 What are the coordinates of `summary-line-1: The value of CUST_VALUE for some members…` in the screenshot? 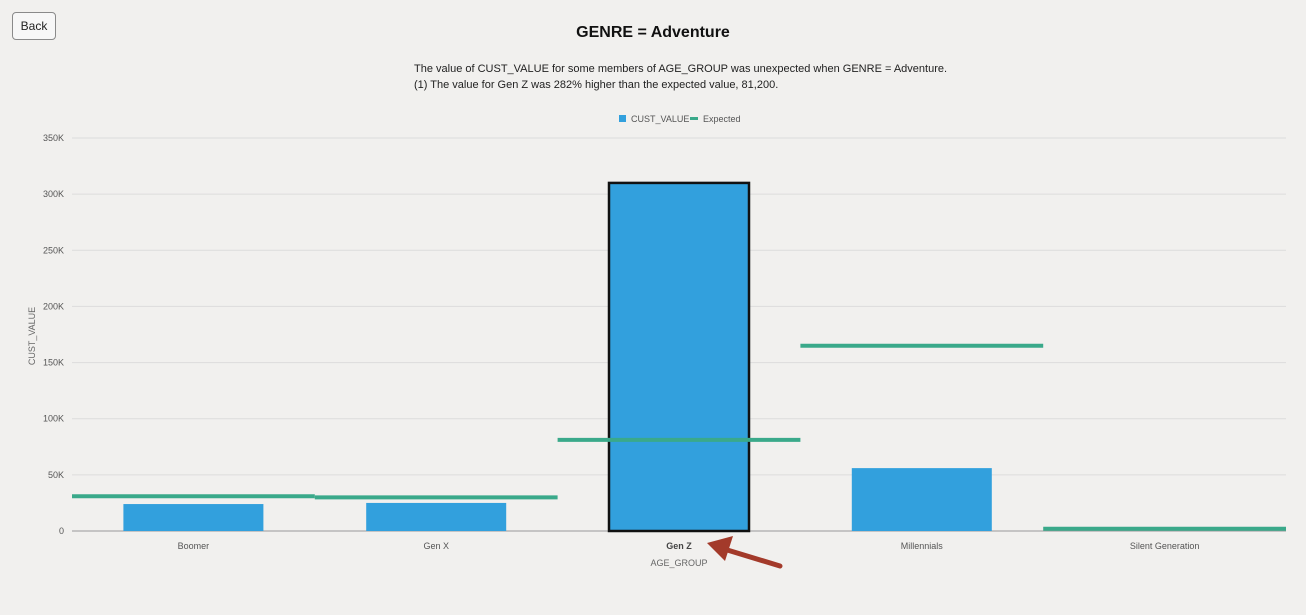 It's located at (681, 69).